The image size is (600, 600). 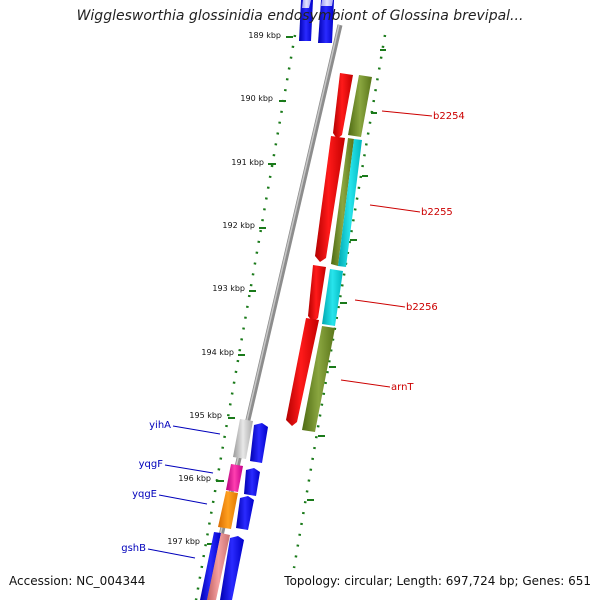 I want to click on gene-block-top-left, so click(x=306, y=20).